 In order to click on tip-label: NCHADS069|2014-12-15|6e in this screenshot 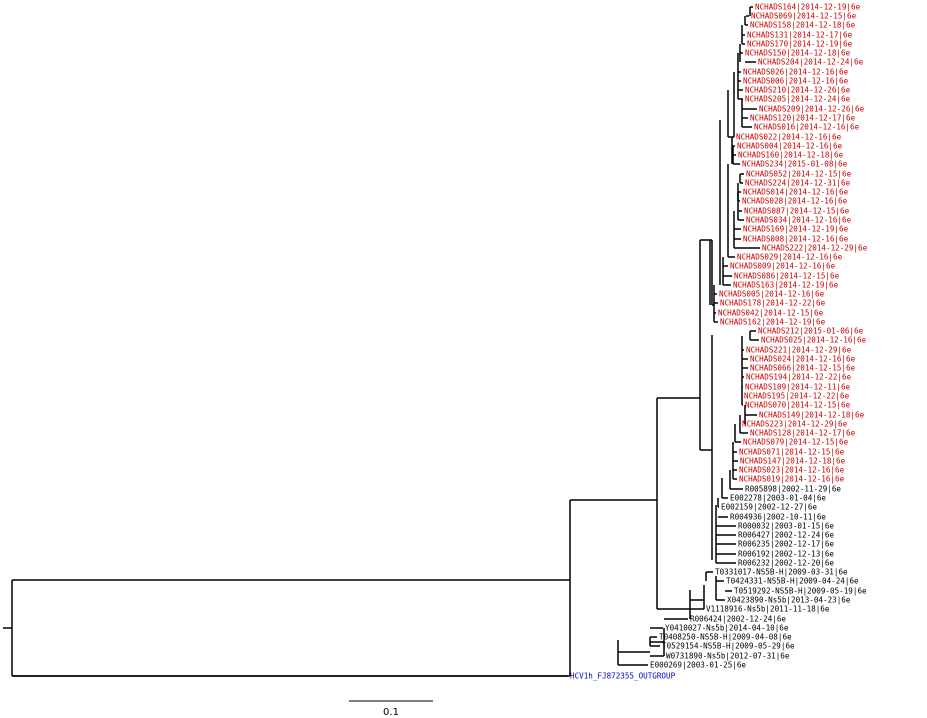, I will do `click(804, 16)`.